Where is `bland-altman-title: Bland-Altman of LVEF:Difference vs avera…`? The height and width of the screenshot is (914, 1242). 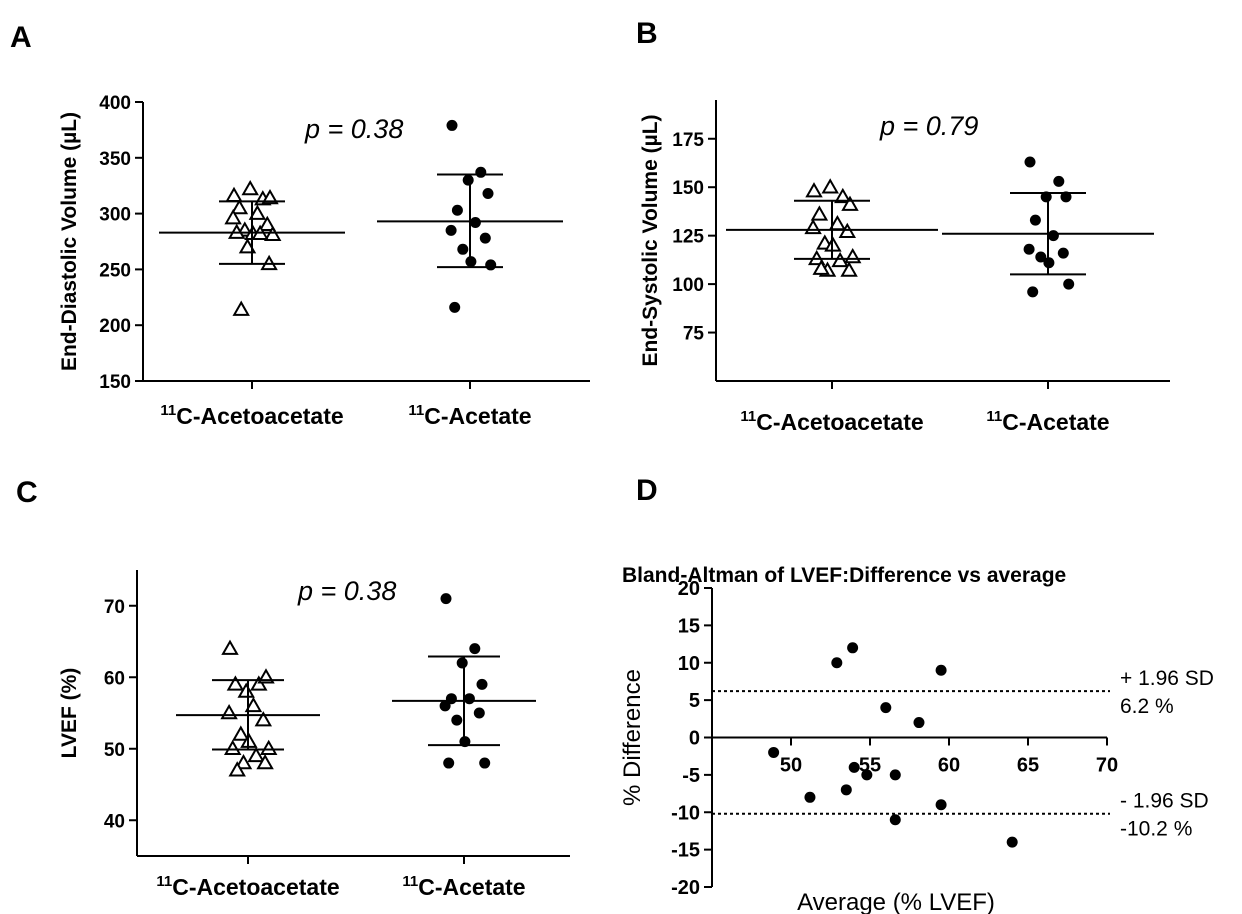 bland-altman-title: Bland-Altman of LVEF:Difference vs avera… is located at coordinates (844, 575).